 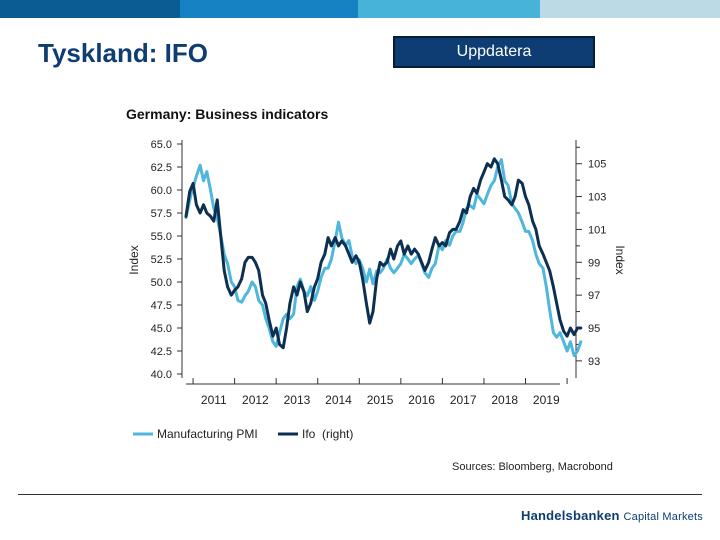 What do you see at coordinates (597, 165) in the screenshot?
I see `right-tick-label: 105` at bounding box center [597, 165].